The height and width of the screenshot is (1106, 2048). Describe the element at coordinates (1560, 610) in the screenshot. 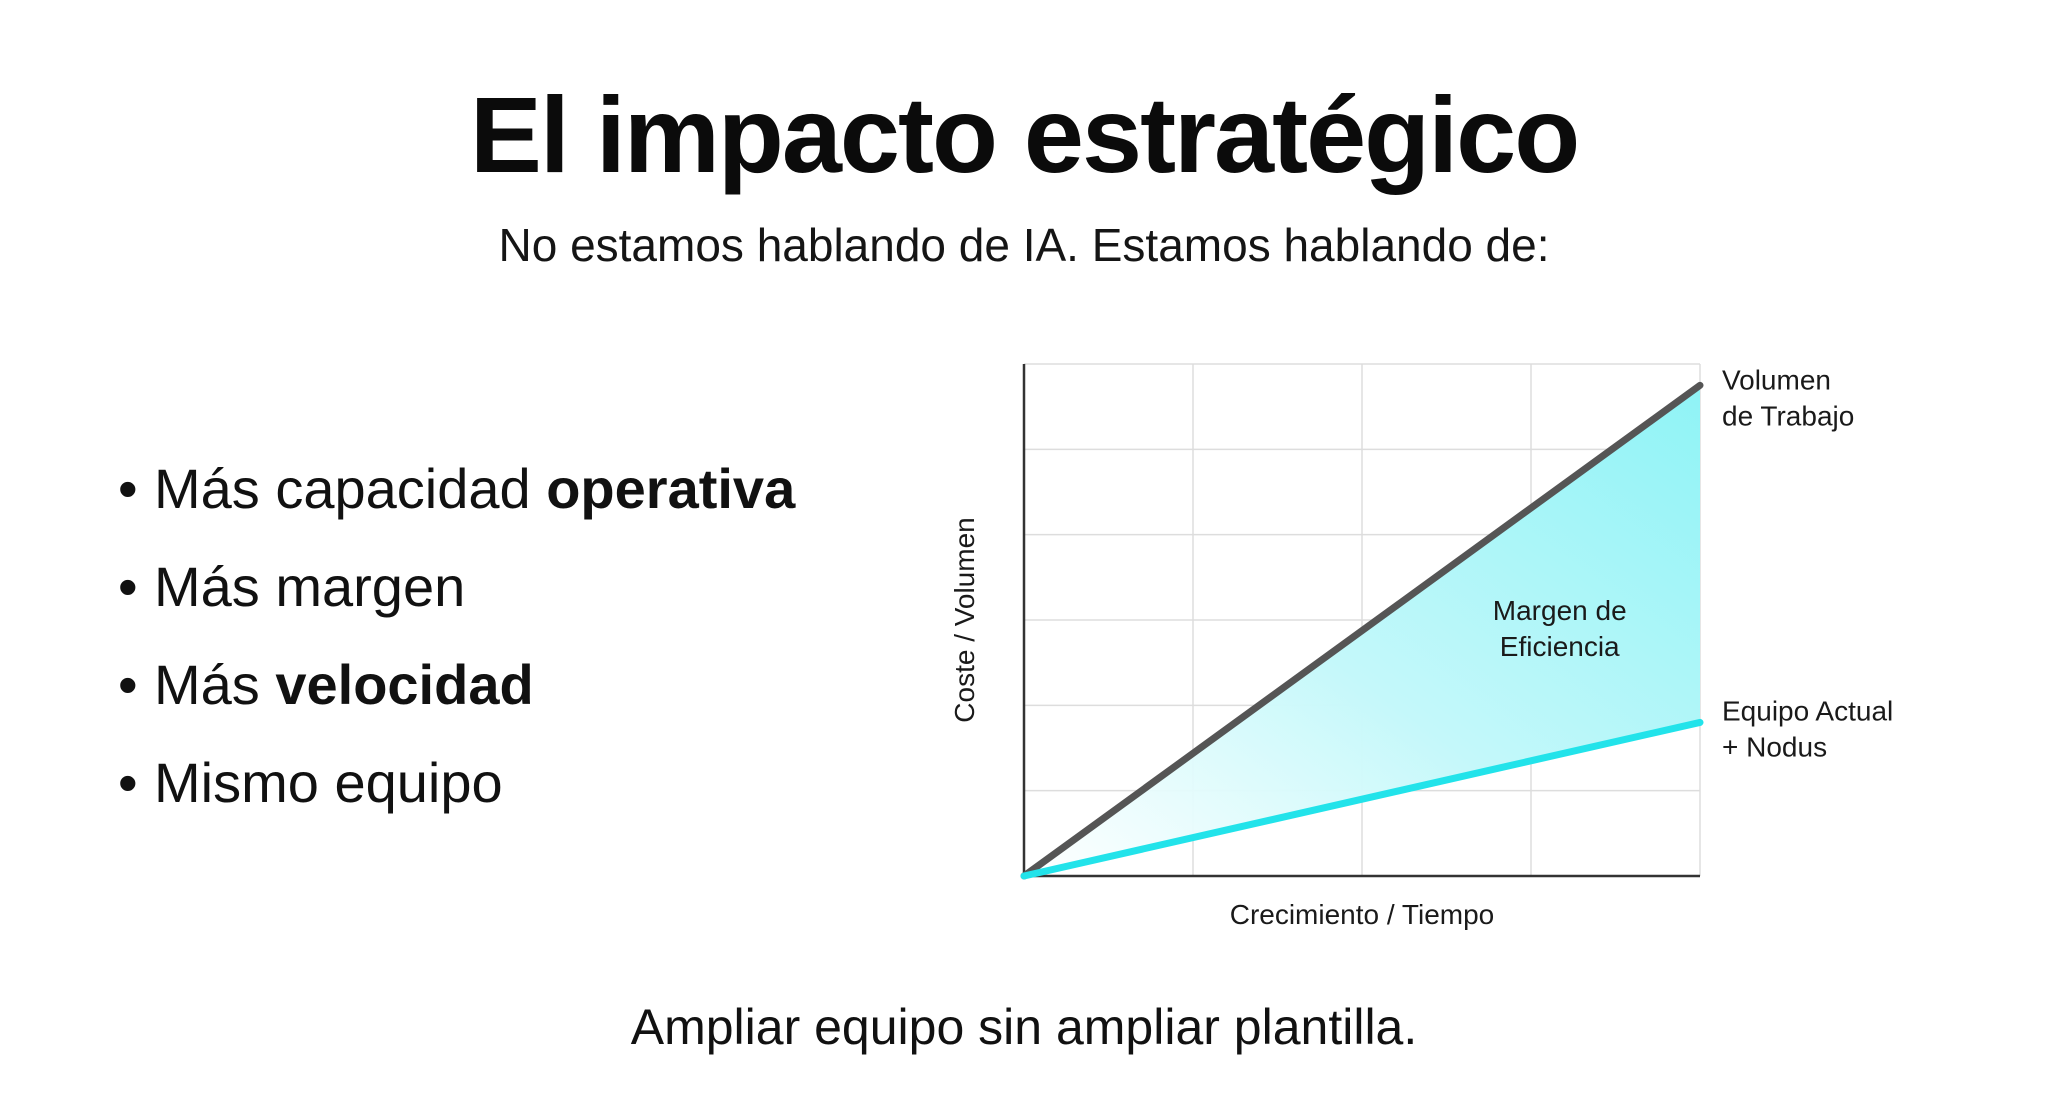

I see `area-label-line: Margen de` at that location.